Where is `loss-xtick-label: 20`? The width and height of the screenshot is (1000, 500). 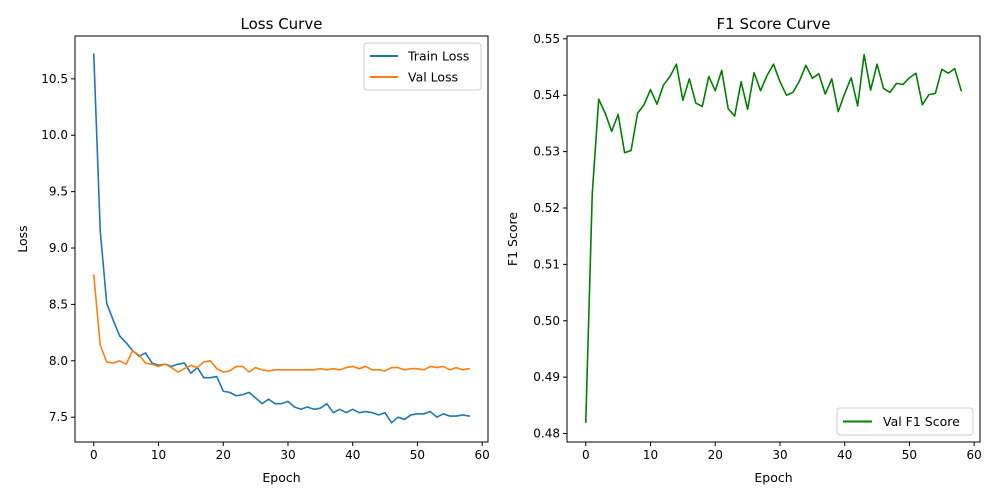 loss-xtick-label: 20 is located at coordinates (223, 455).